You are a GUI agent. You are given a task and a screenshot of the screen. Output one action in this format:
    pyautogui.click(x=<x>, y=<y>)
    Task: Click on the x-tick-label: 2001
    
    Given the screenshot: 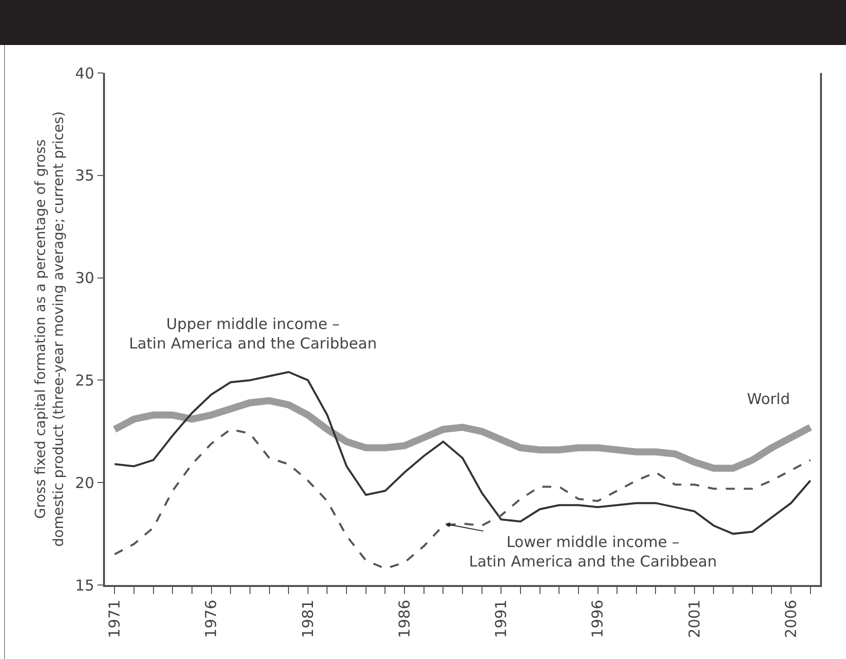 What is the action you would take?
    pyautogui.click(x=694, y=619)
    